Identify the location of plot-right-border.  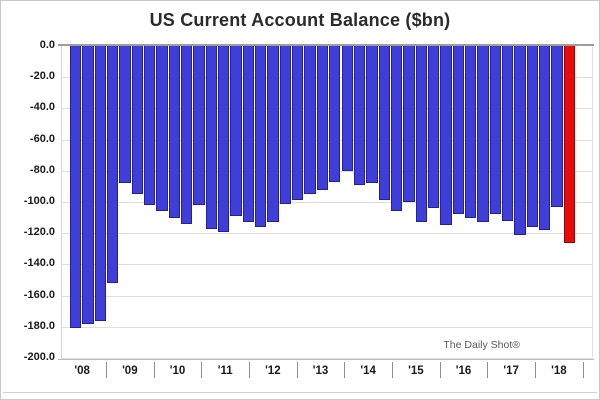
(592, 202).